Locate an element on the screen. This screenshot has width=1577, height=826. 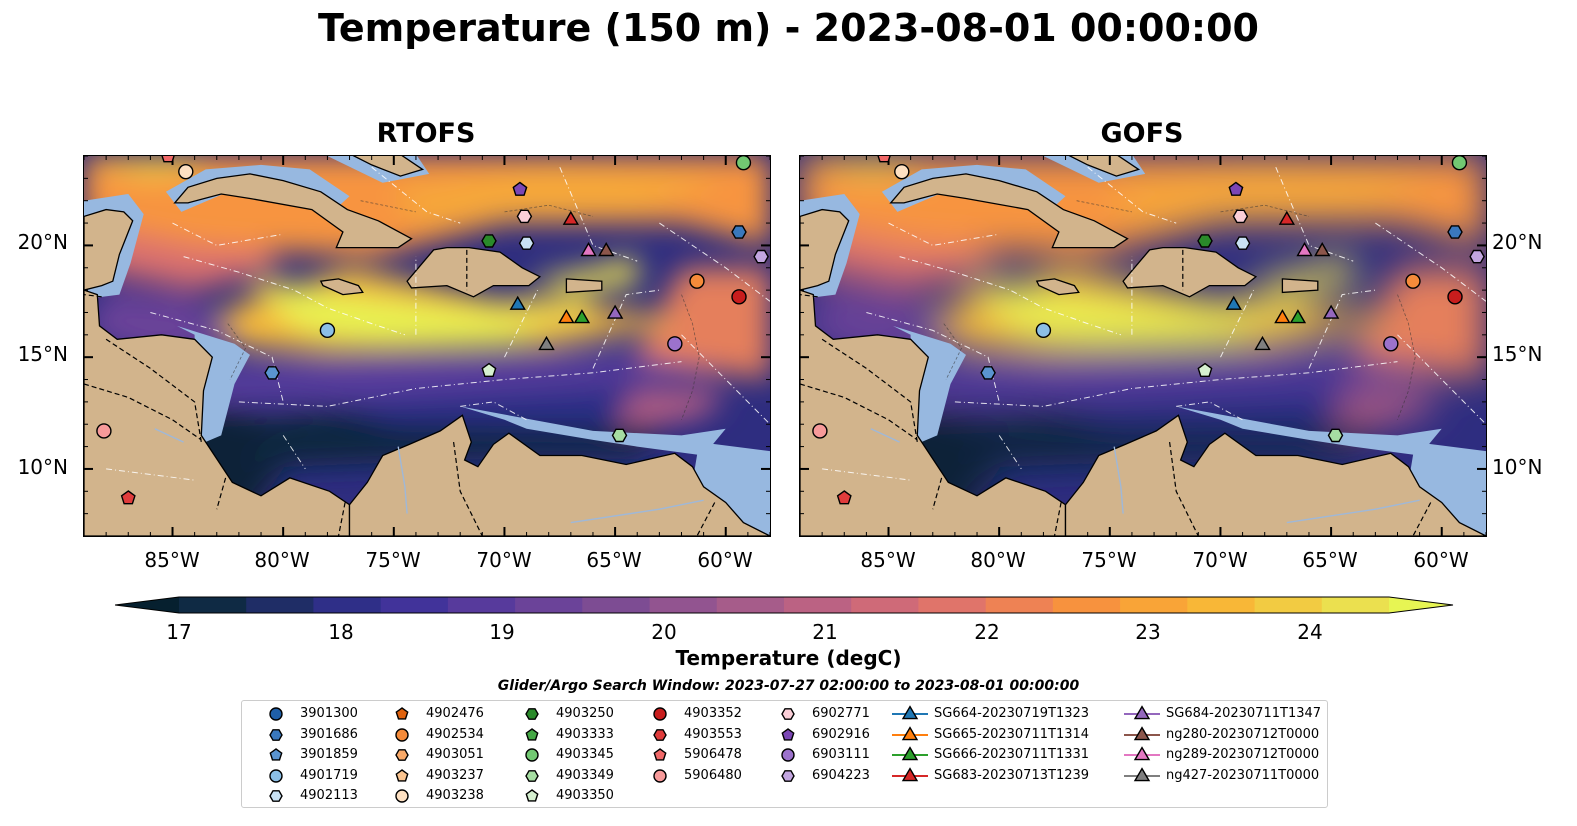
legend-entry-label: ng280-20230712T0000 is located at coordinates (1243, 734).